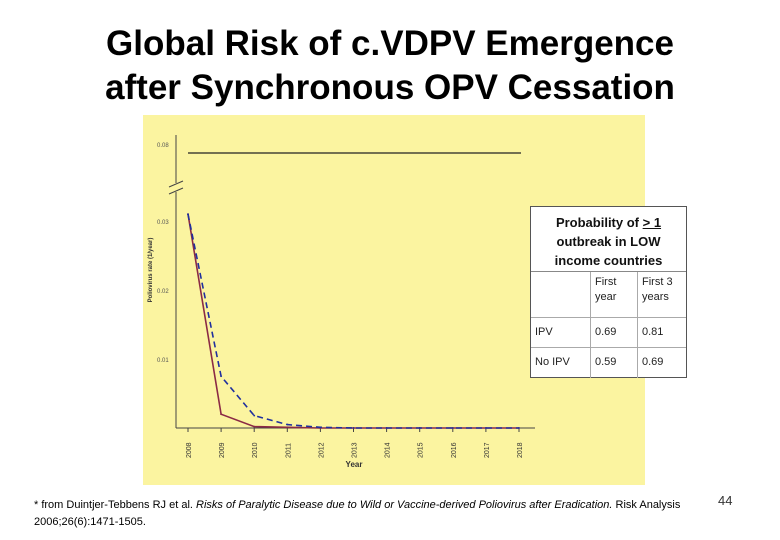  I want to click on cell-no-ipv-first-year: 0.59, so click(614, 363).